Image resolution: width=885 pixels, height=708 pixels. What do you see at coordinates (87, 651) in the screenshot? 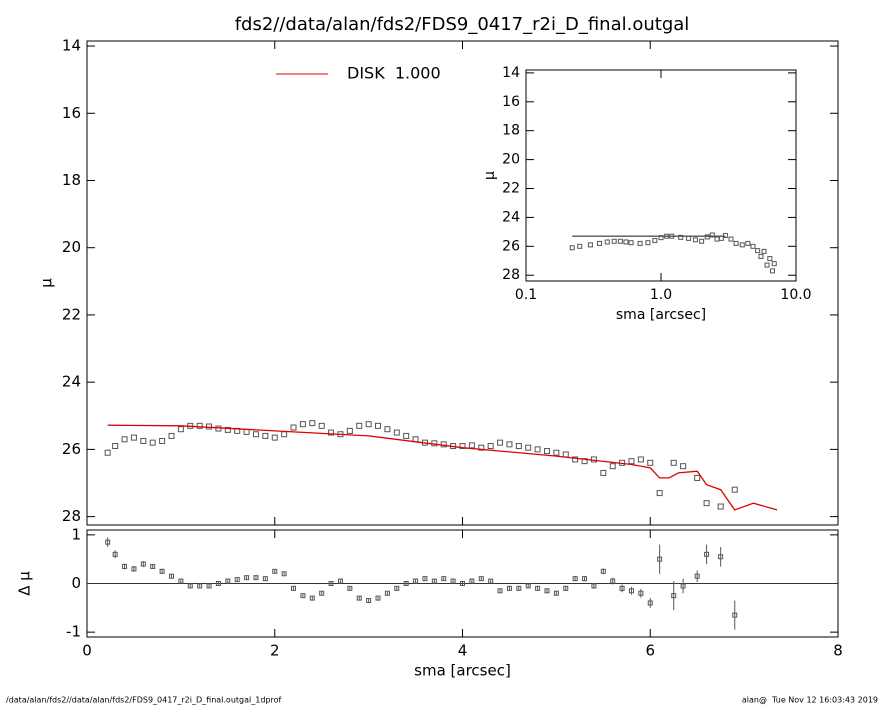
I see `x-tick-label: 0` at bounding box center [87, 651].